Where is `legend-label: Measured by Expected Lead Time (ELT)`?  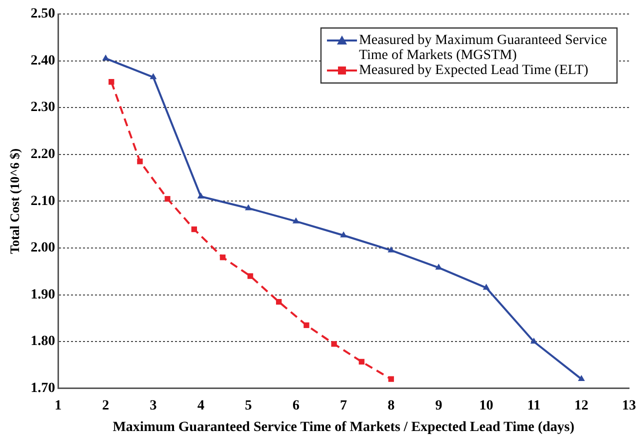 legend-label: Measured by Expected Lead Time (ELT) is located at coordinates (473, 70).